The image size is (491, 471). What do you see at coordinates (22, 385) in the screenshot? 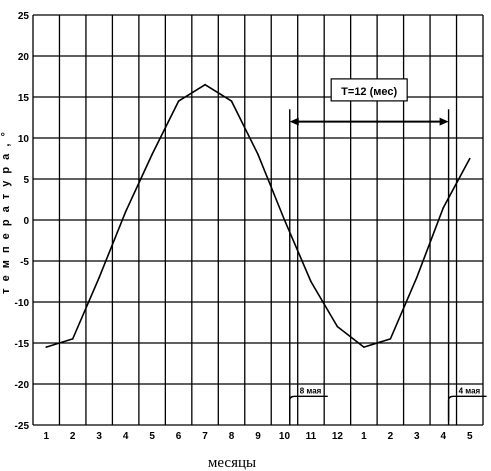
I see `y-tick-label: -20` at bounding box center [22, 385].